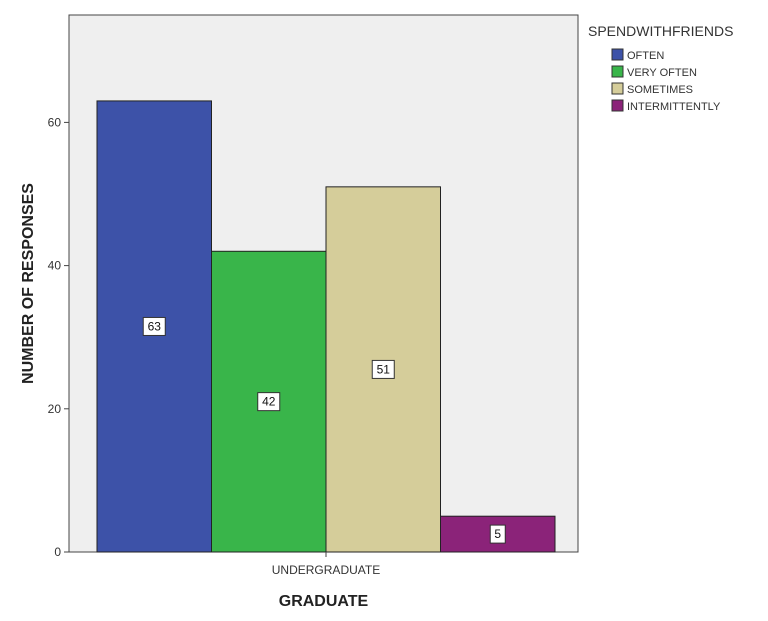 This screenshot has width=768, height=621. I want to click on legend-label: VERY OFTEN, so click(662, 73).